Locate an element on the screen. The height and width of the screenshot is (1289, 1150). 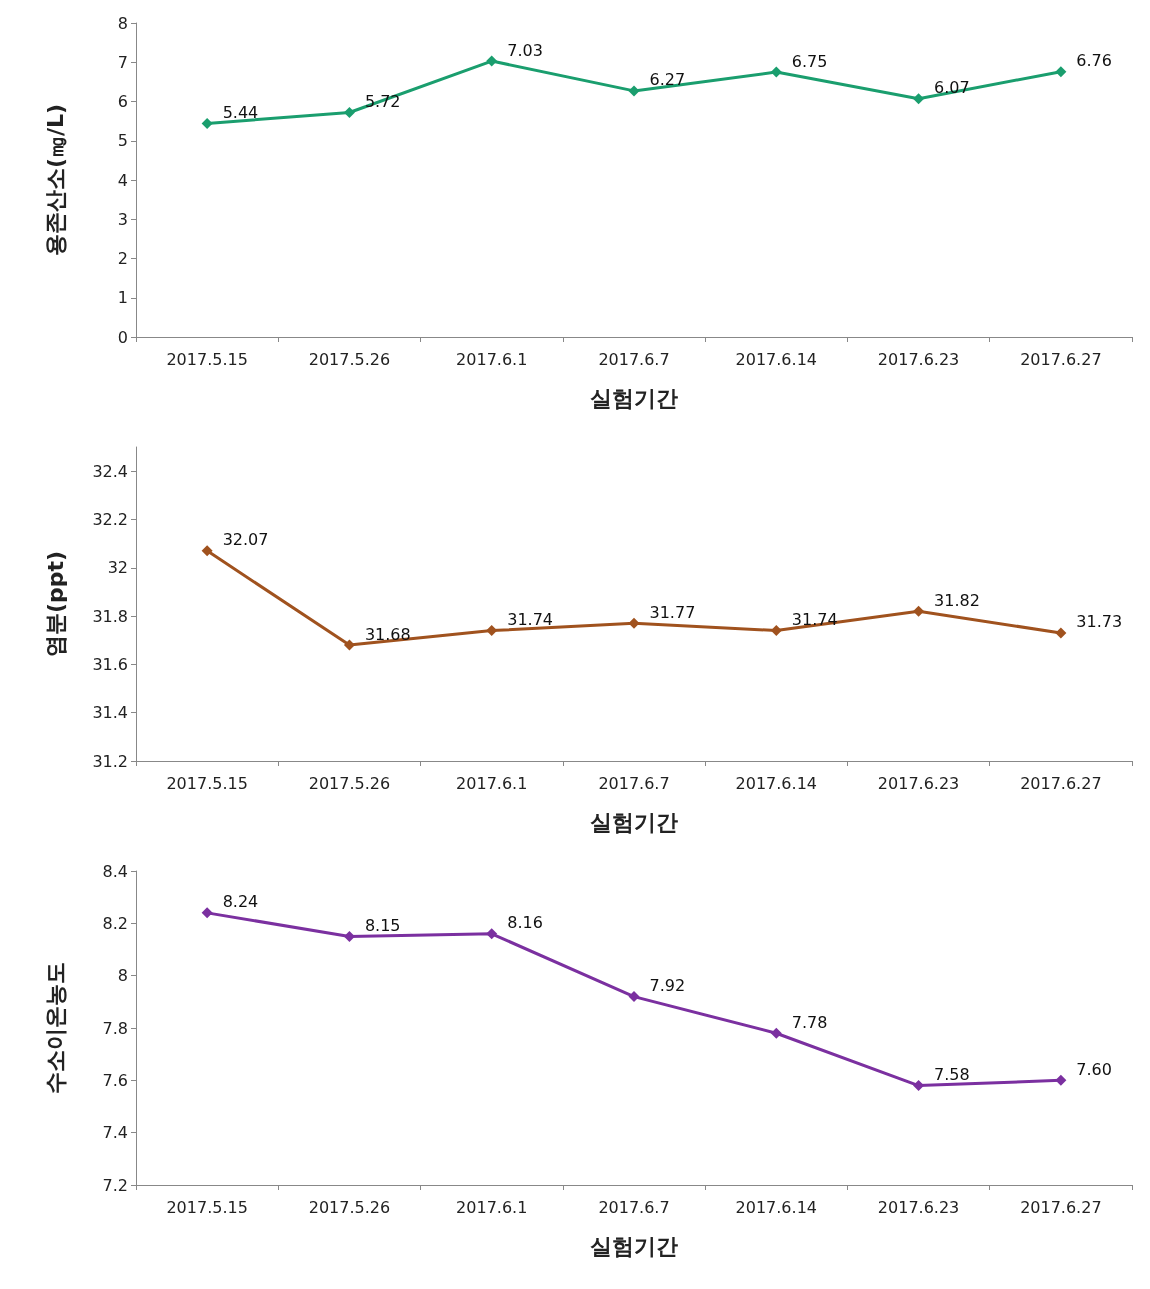
y-tick-label: 7 is located at coordinates (122, 62).